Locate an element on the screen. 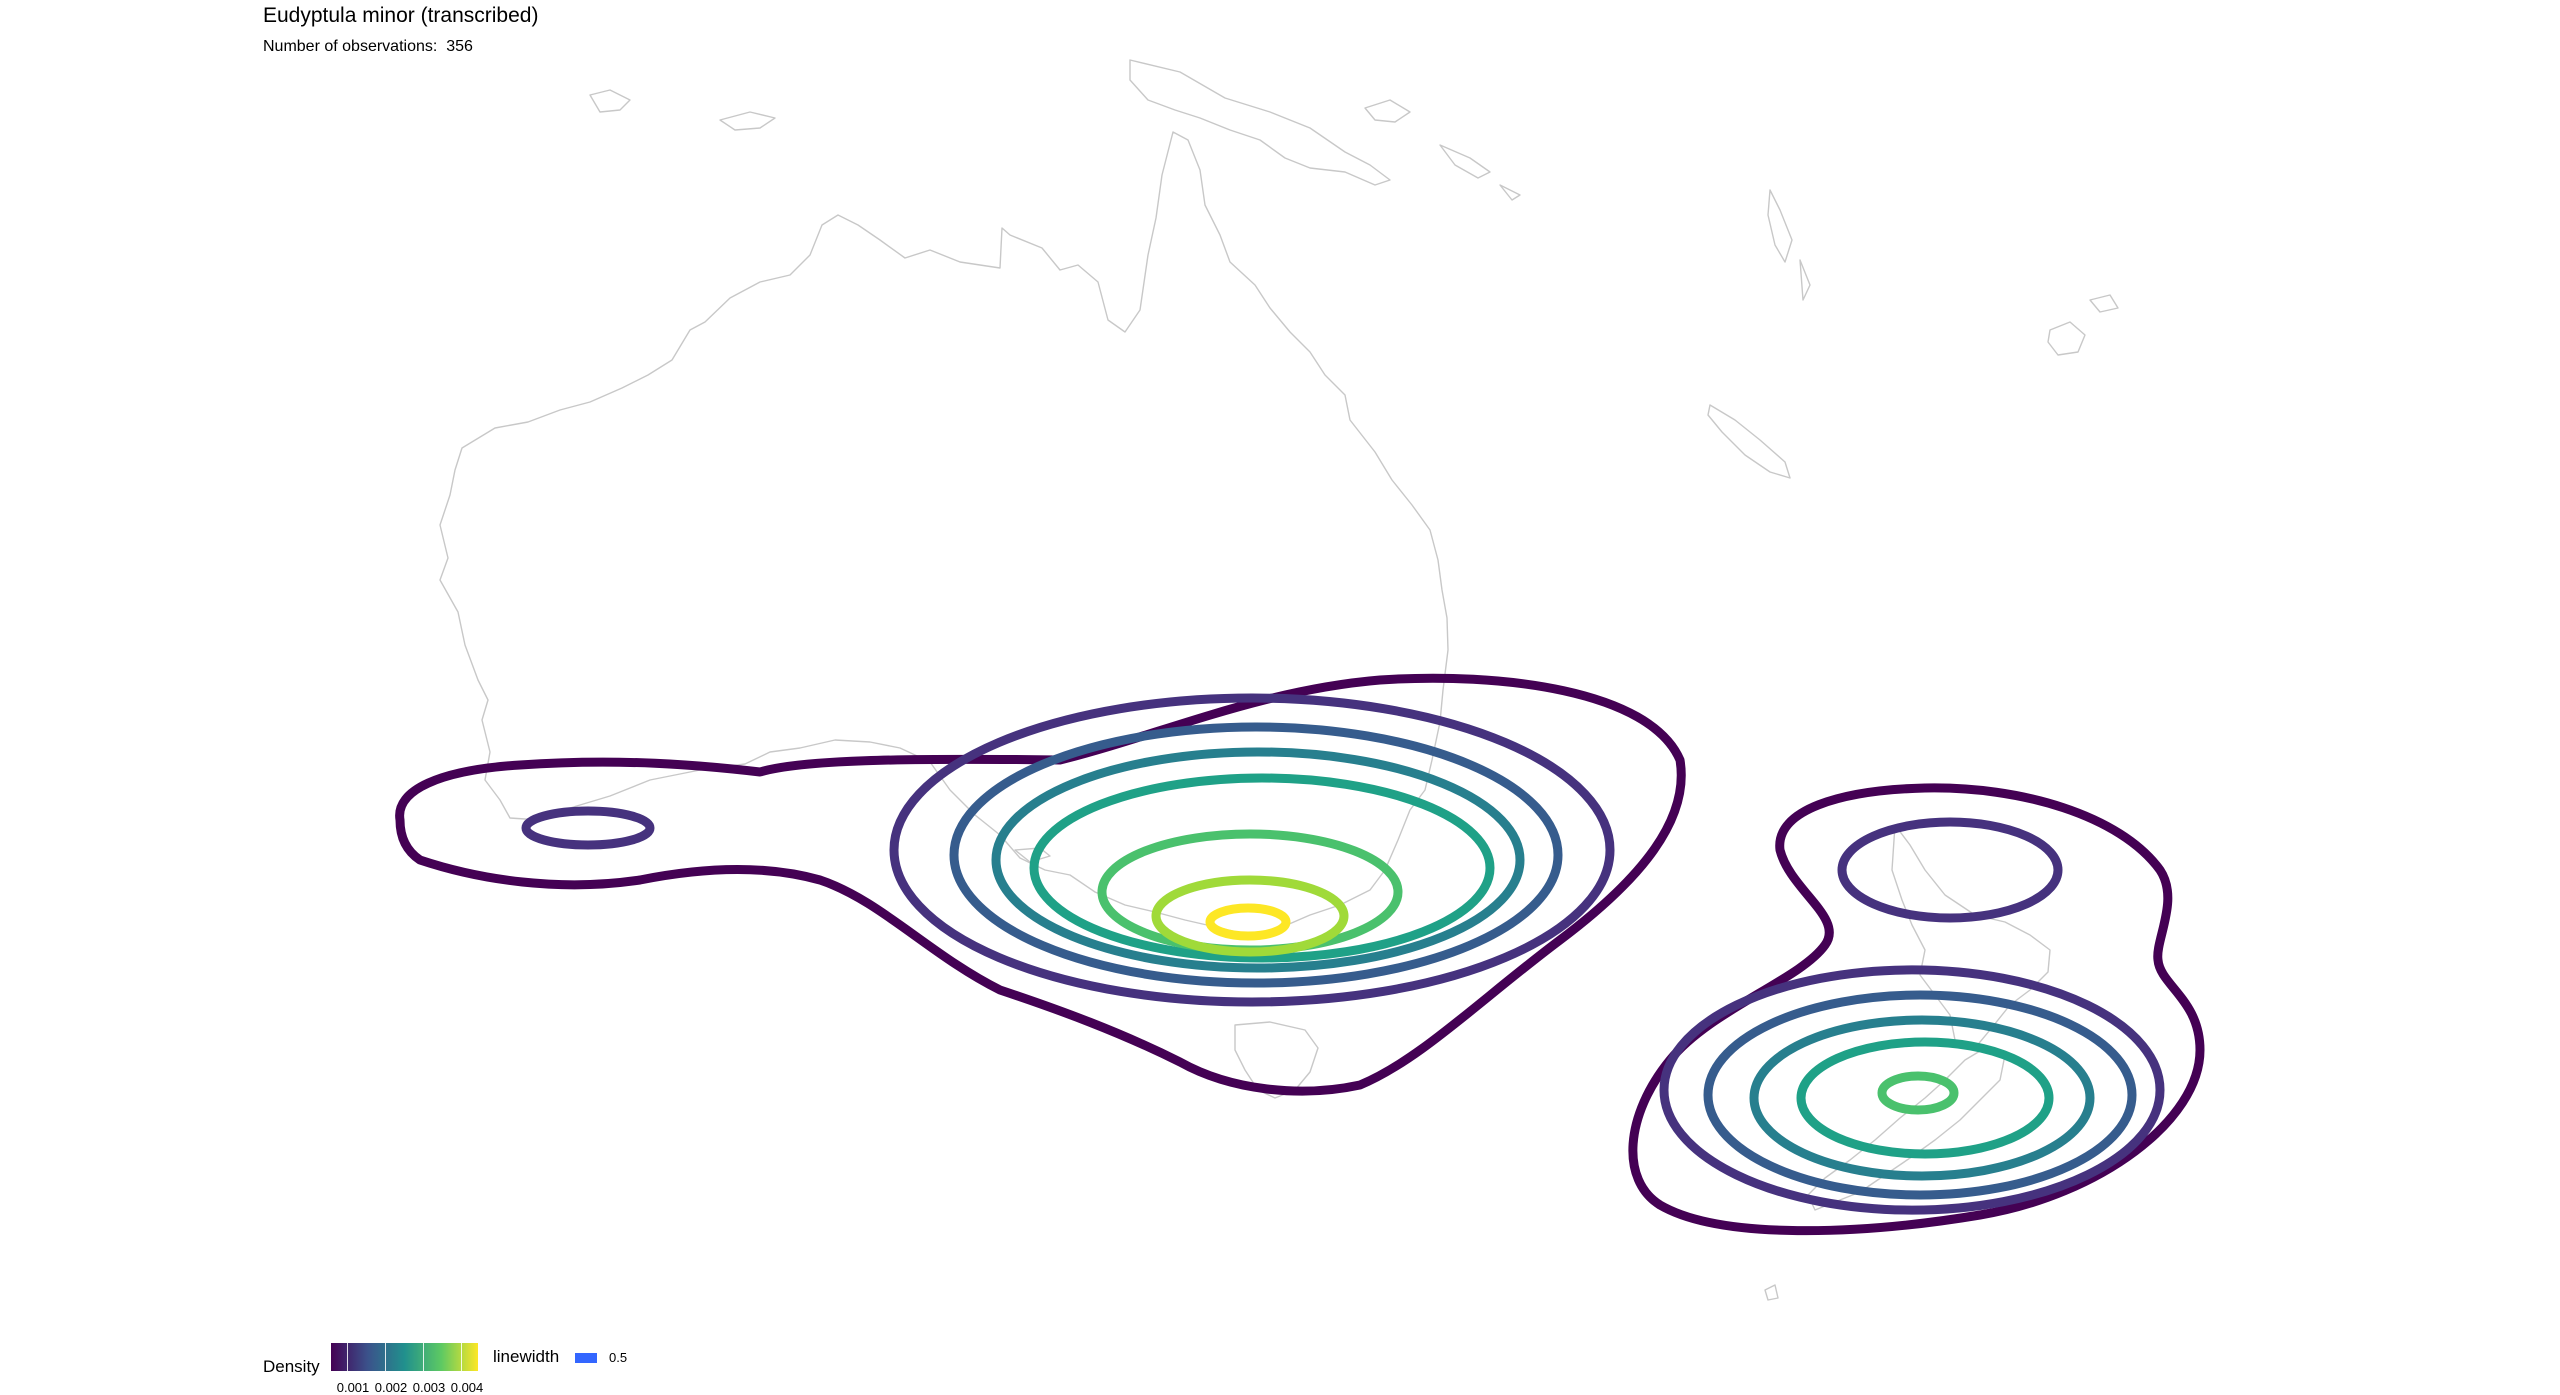 Image resolution: width=2560 pixels, height=1395 pixels. coastline-new-caledonia is located at coordinates (1749, 441).